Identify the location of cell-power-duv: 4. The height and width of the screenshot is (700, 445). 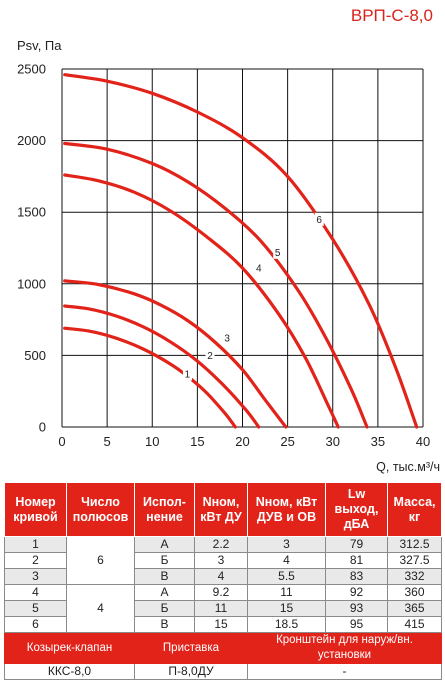
(286, 560).